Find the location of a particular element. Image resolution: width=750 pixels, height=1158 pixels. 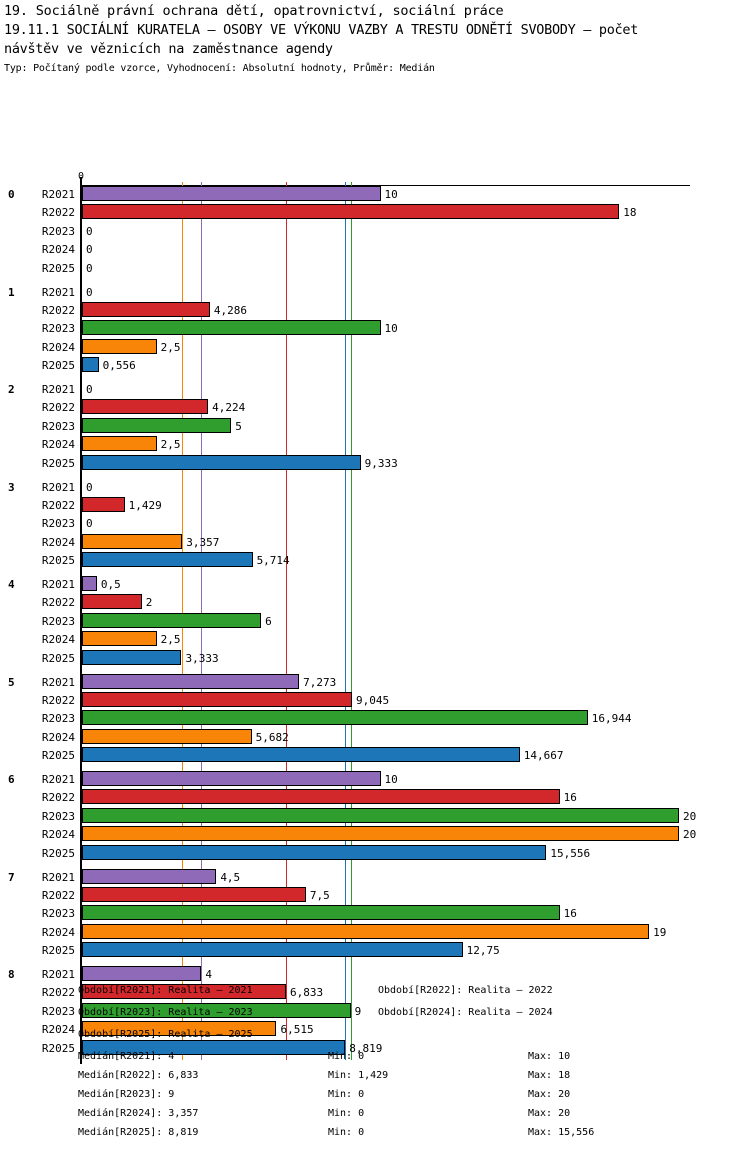

bar-value-label: 14,667 is located at coordinates (543, 756).